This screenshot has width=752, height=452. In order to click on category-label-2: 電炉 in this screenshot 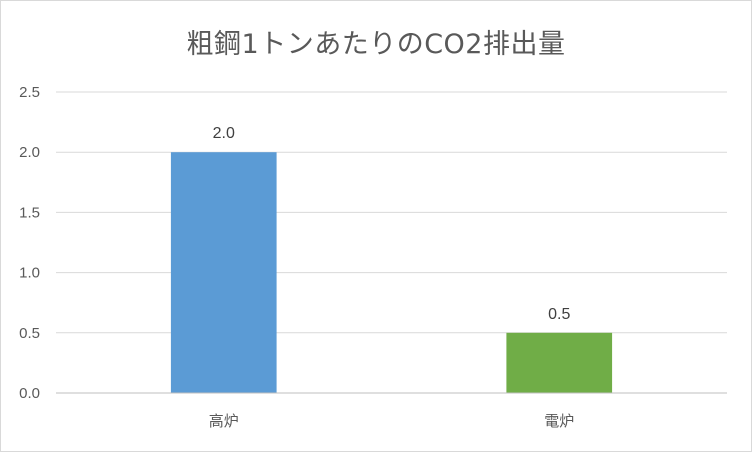, I will do `click(559, 421)`.